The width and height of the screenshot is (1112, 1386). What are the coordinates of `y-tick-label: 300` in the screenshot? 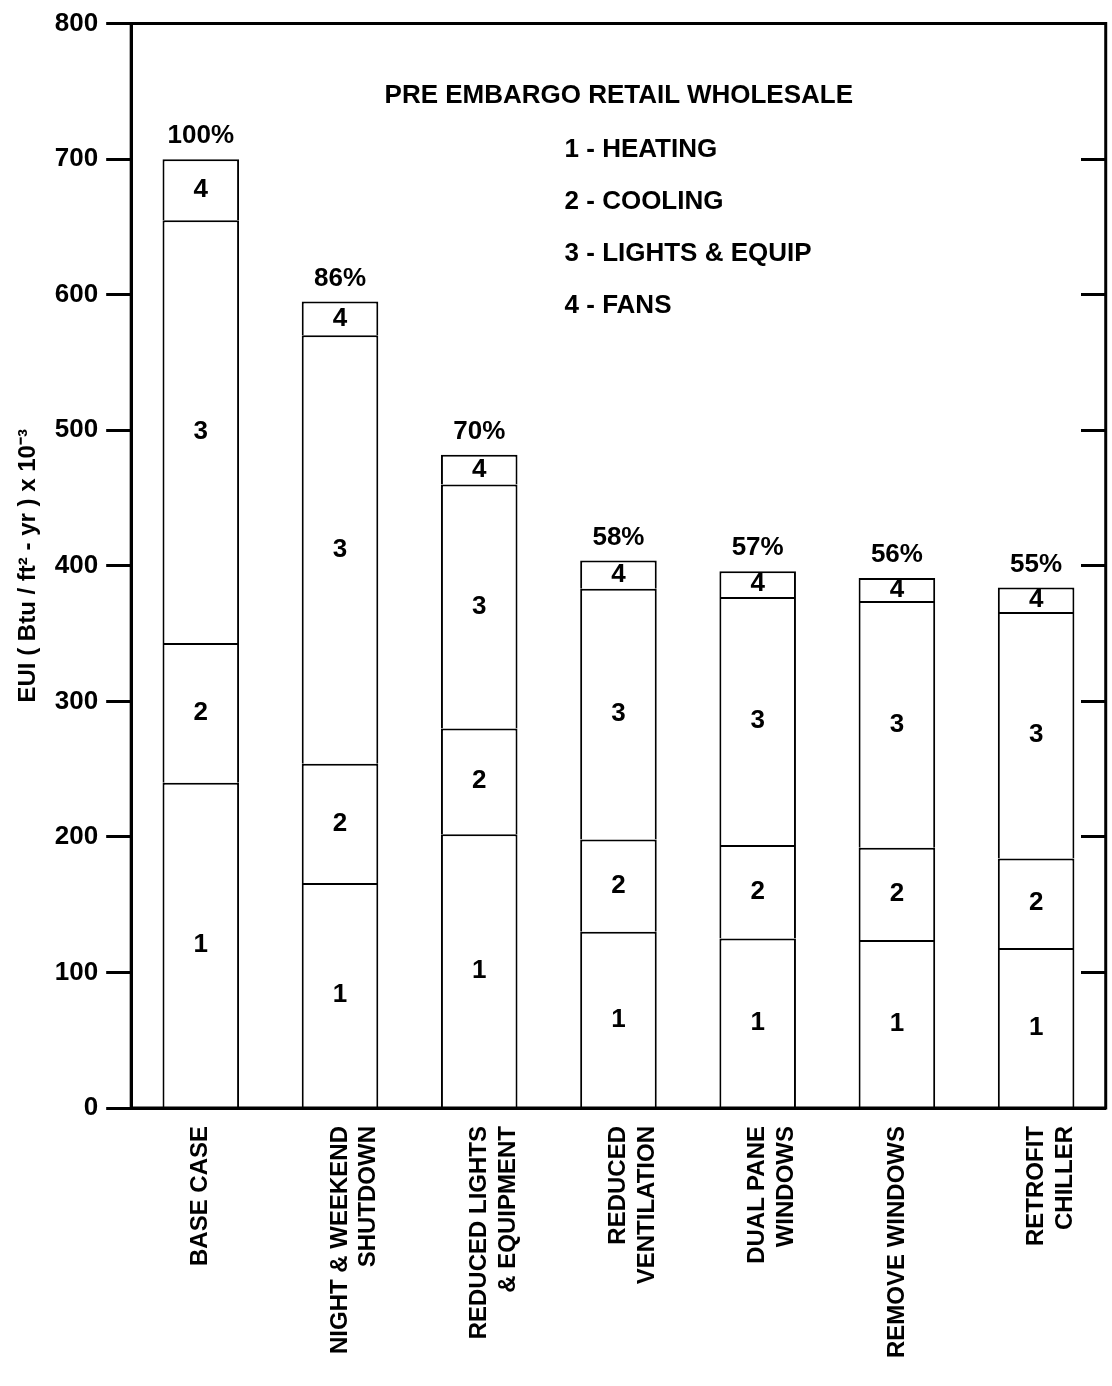 It's located at (76, 699).